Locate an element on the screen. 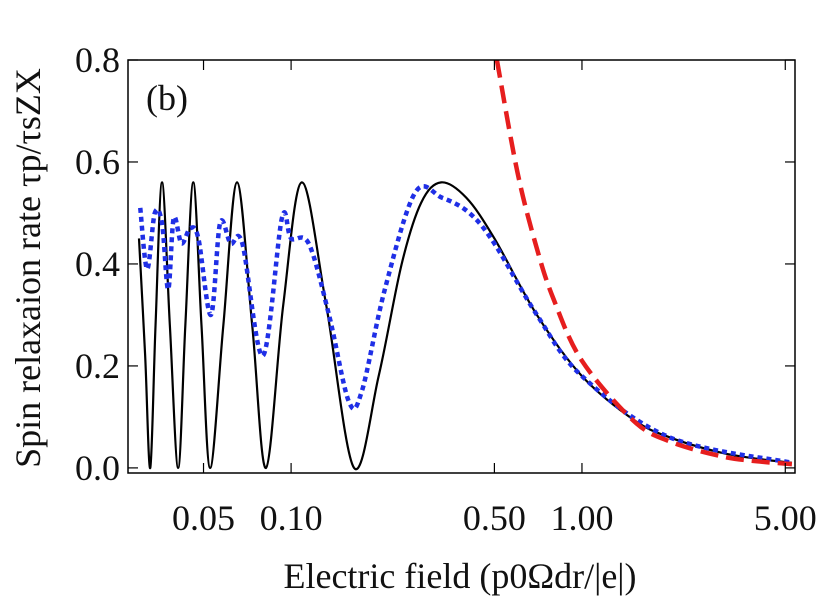 This screenshot has width=830, height=605. y-tick-label: 0.0 is located at coordinates (97, 468).